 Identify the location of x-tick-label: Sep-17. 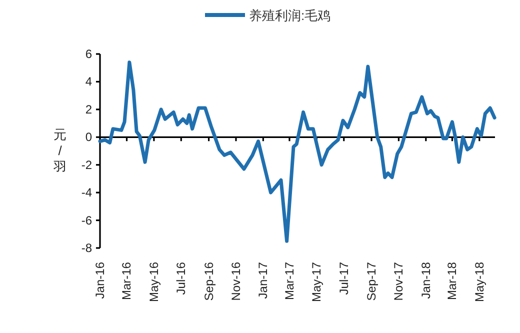
(371, 281).